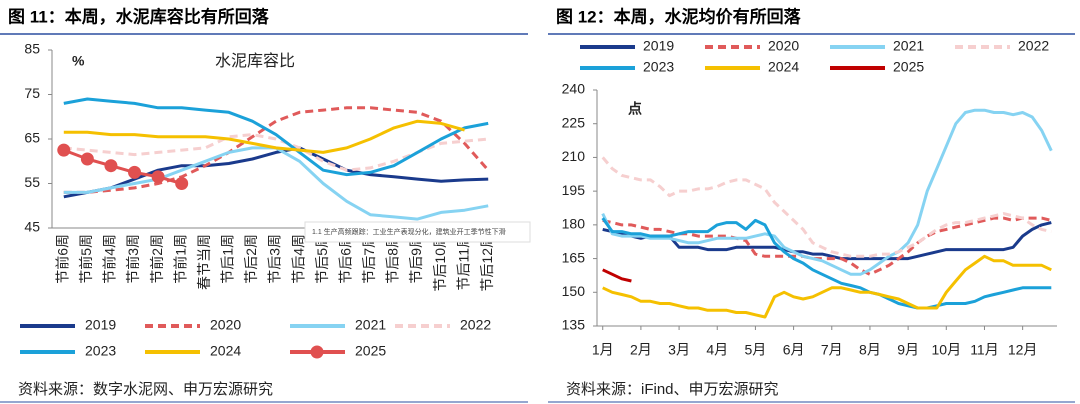  What do you see at coordinates (756, 350) in the screenshot?
I see `x-tick-label: 5月` at bounding box center [756, 350].